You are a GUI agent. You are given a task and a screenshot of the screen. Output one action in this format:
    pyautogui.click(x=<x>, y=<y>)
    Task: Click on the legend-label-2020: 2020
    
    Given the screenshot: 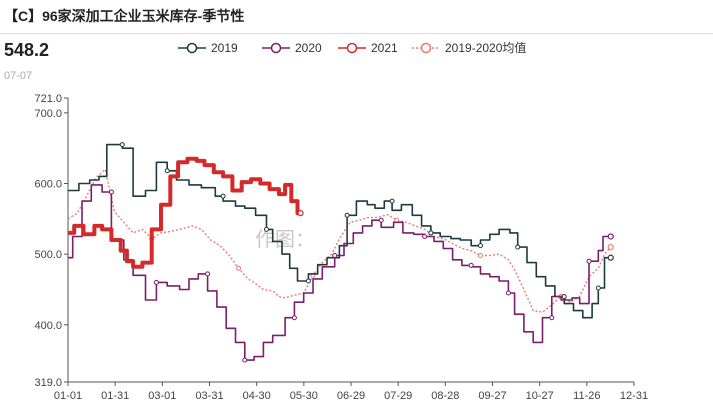 What is the action you would take?
    pyautogui.click(x=308, y=48)
    